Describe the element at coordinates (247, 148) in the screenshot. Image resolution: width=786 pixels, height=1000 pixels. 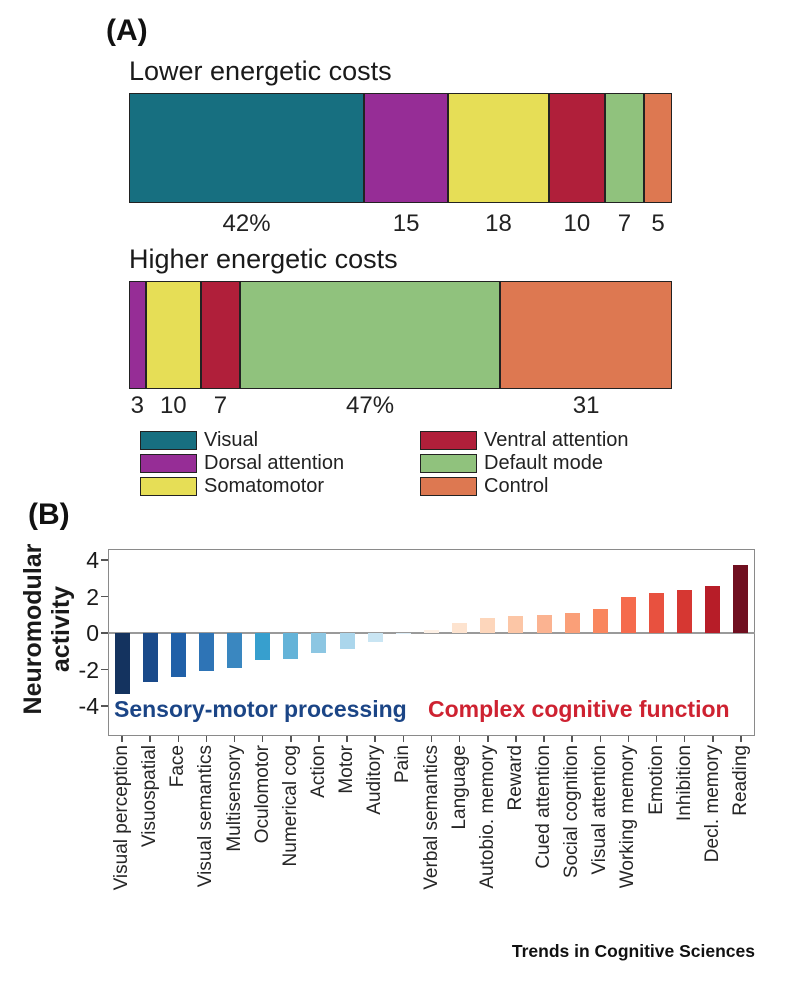
I see `bar-segment-visual` at that location.